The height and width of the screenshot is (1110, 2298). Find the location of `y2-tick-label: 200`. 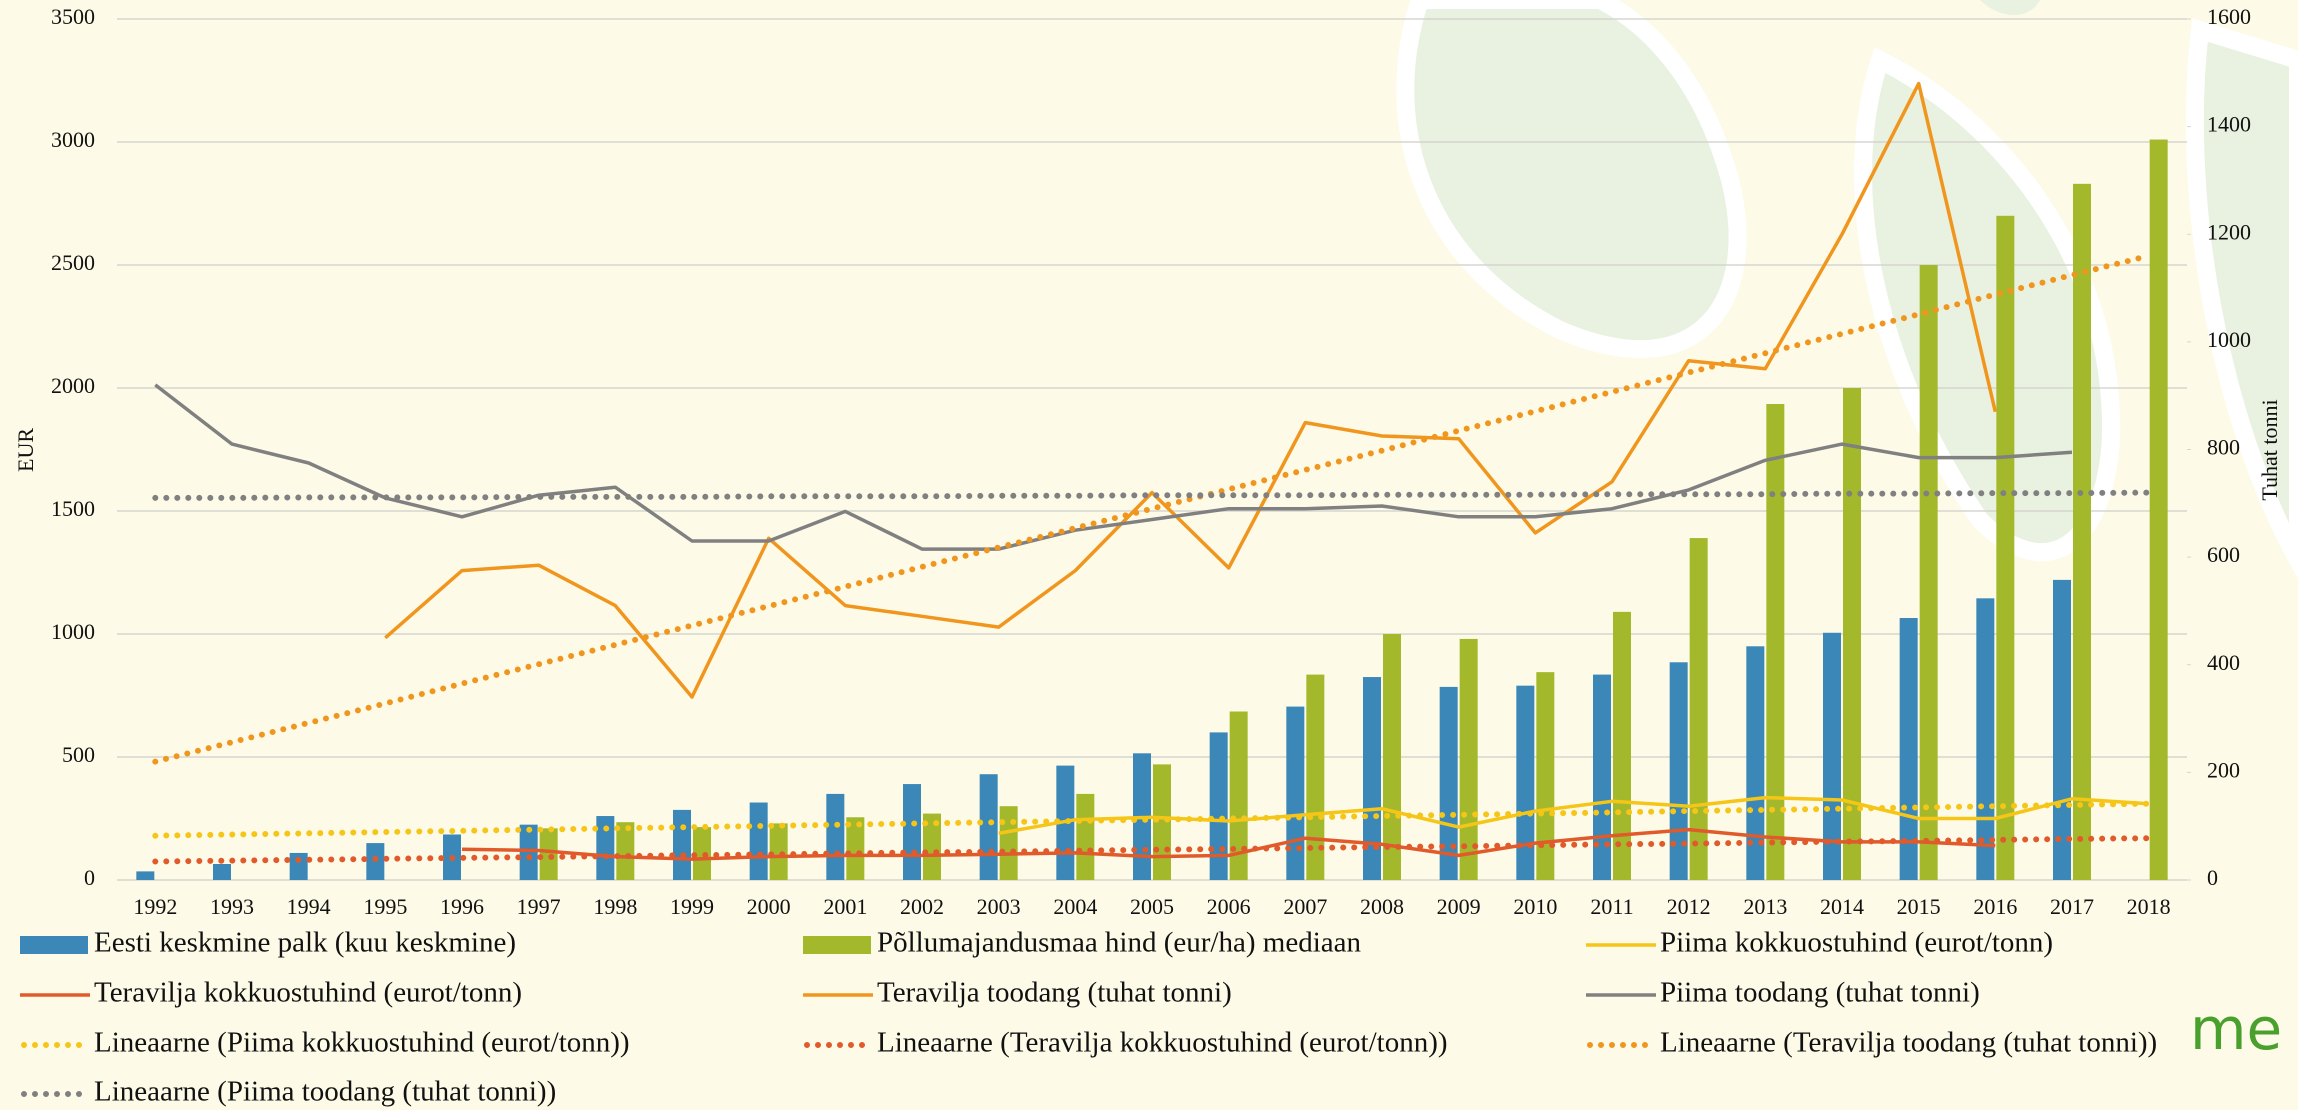

y2-tick-label: 200 is located at coordinates (2223, 769).